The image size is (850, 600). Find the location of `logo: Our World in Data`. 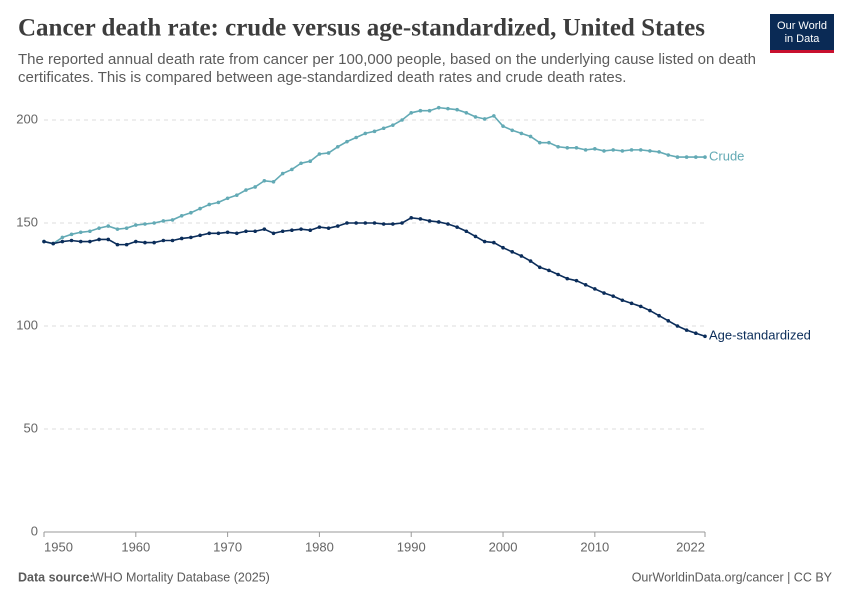

logo: Our World in Data is located at coordinates (802, 33).